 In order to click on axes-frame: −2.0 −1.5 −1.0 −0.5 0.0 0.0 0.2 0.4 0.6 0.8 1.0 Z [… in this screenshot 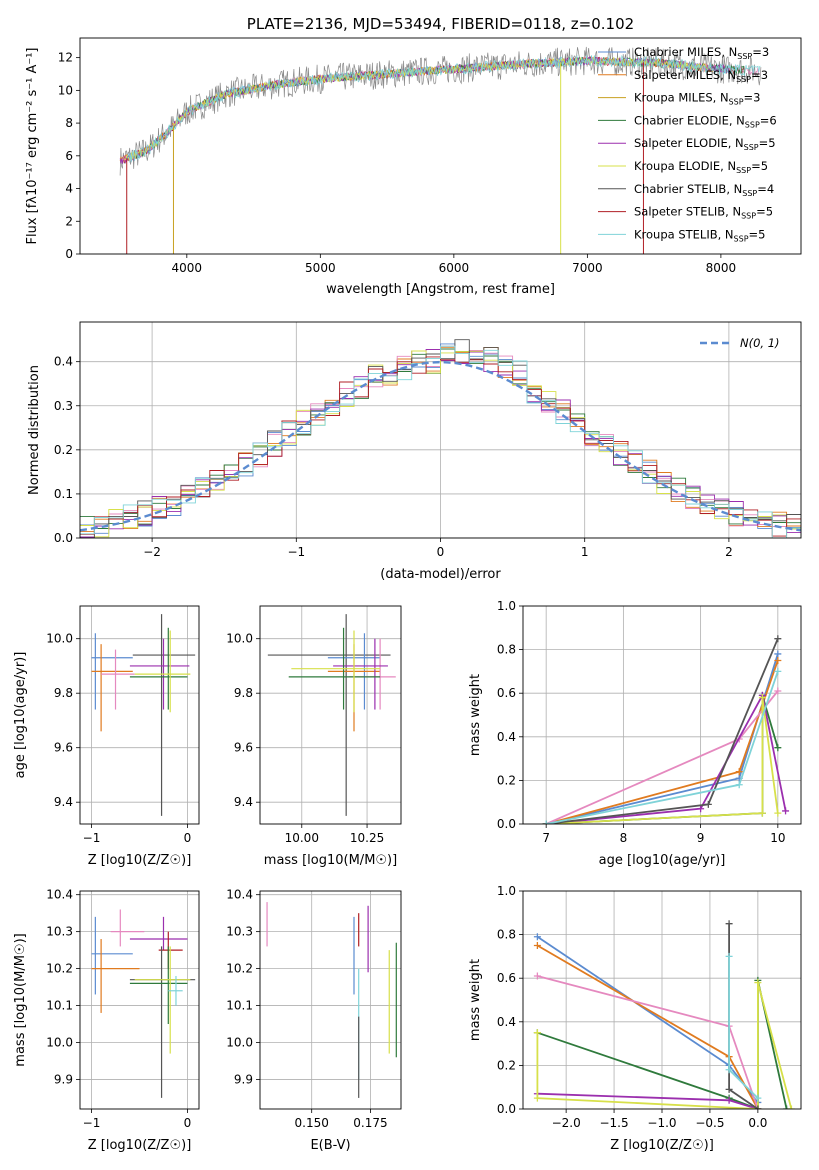, I will do `click(635, 1018)`.